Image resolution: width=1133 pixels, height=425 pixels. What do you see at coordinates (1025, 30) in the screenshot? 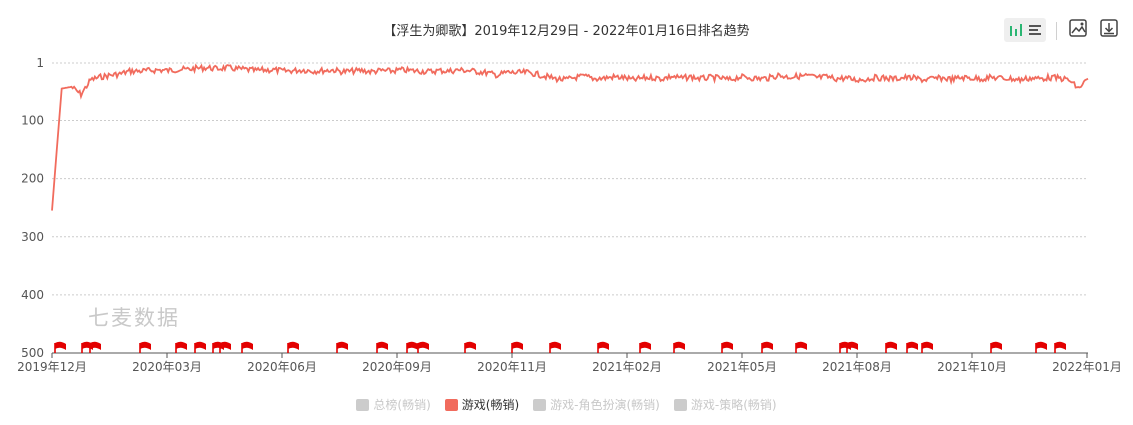
I see `chart-type-toggle` at bounding box center [1025, 30].